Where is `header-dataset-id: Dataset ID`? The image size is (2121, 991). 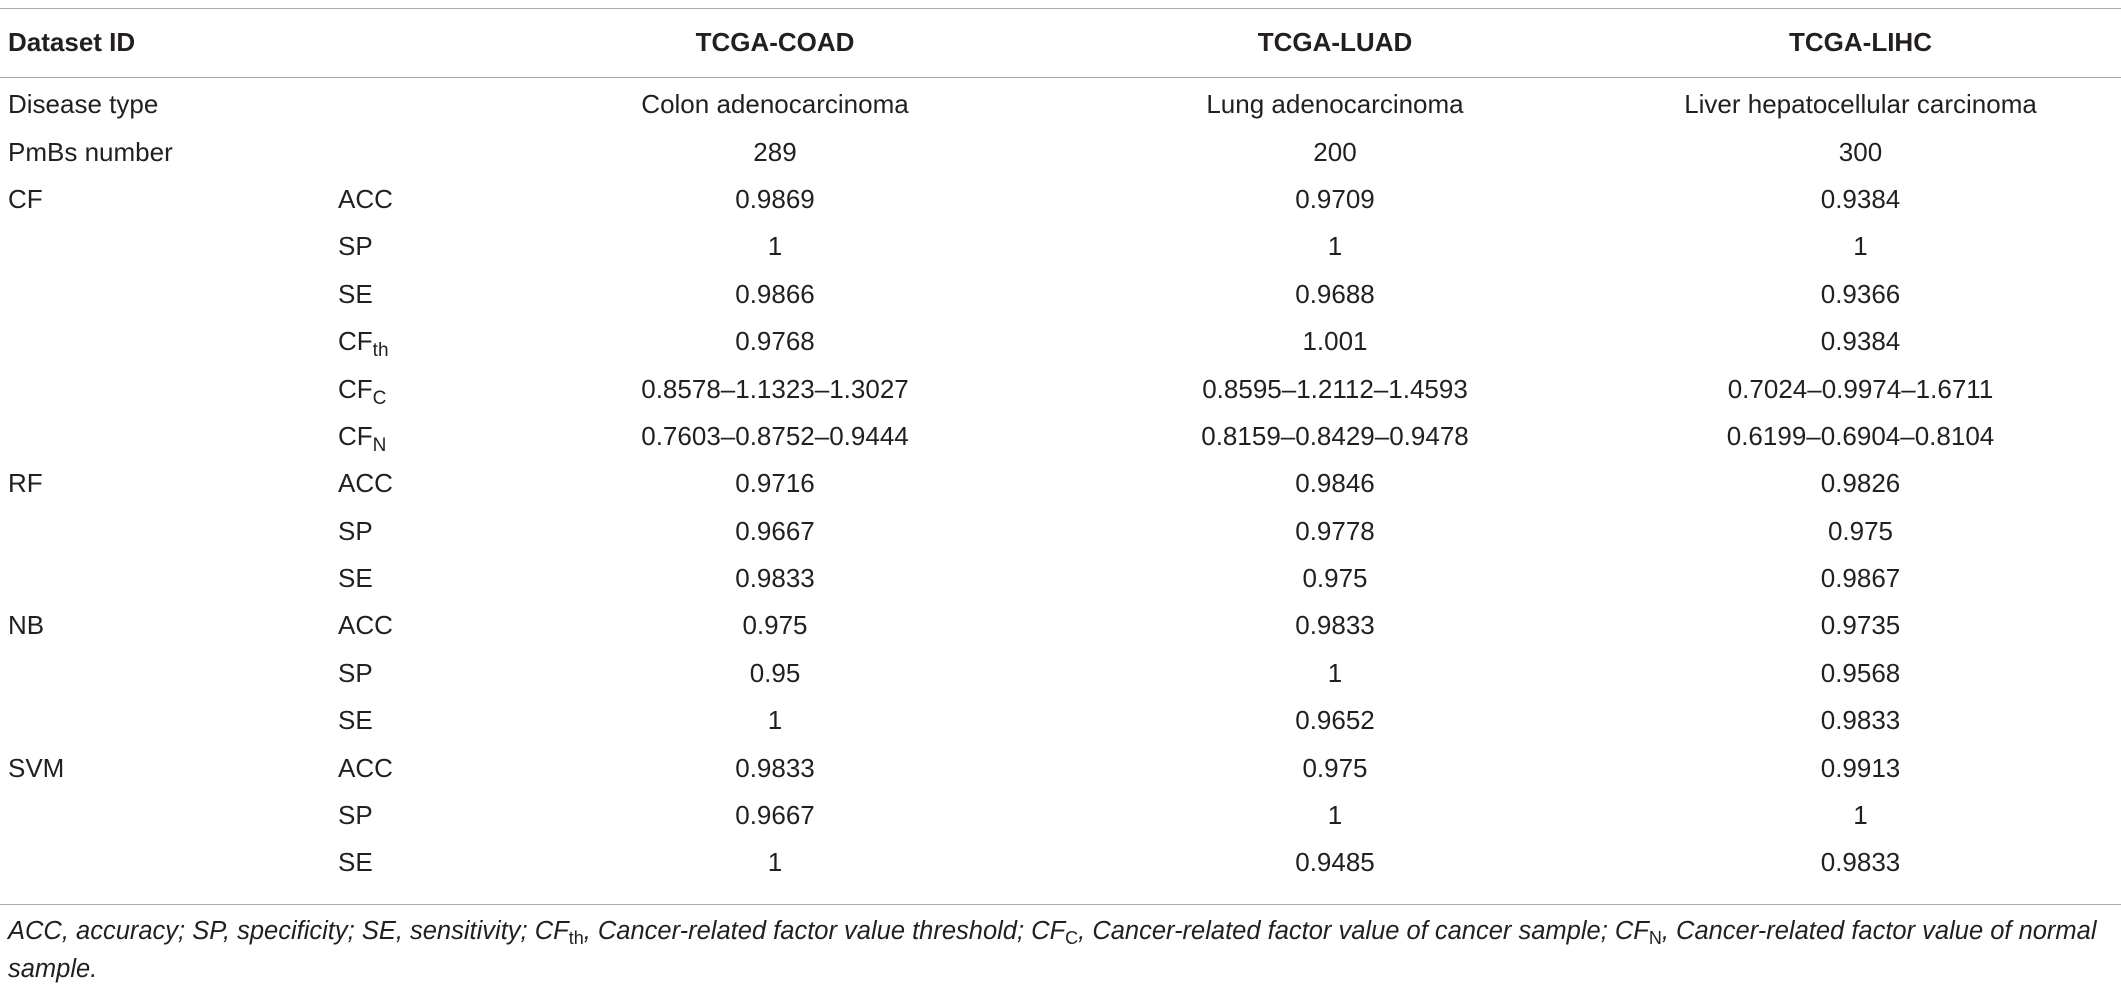
header-dataset-id: Dataset ID is located at coordinates (72, 42).